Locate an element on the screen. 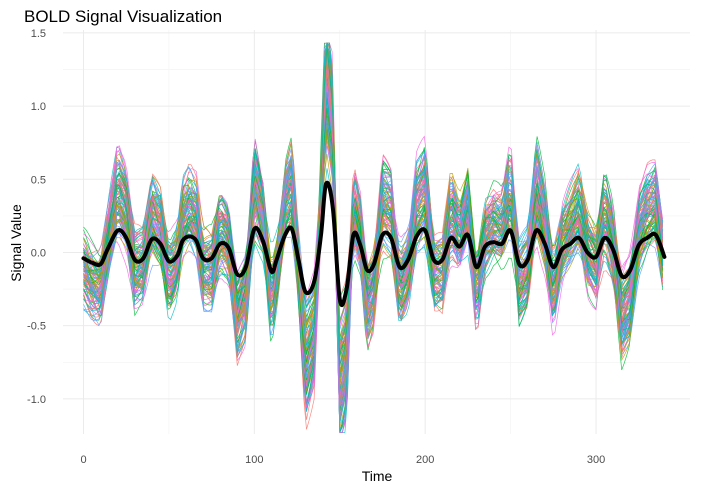  x-tick-label: 200 is located at coordinates (425, 460).